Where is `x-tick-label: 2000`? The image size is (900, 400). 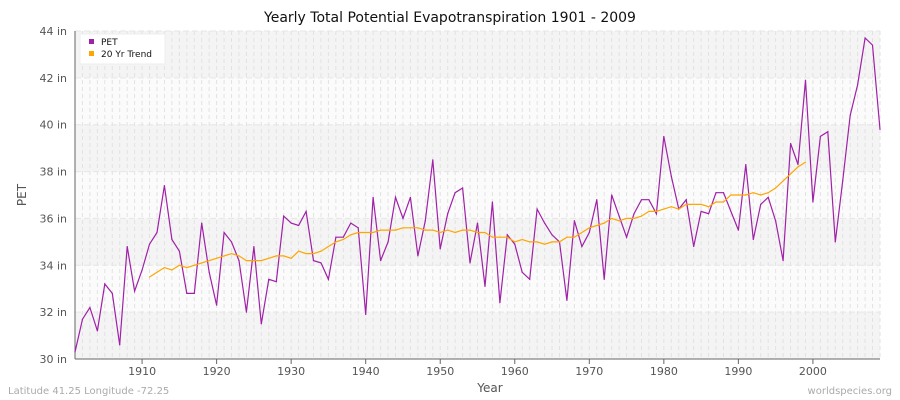 x-tick-label: 2000 is located at coordinates (813, 371).